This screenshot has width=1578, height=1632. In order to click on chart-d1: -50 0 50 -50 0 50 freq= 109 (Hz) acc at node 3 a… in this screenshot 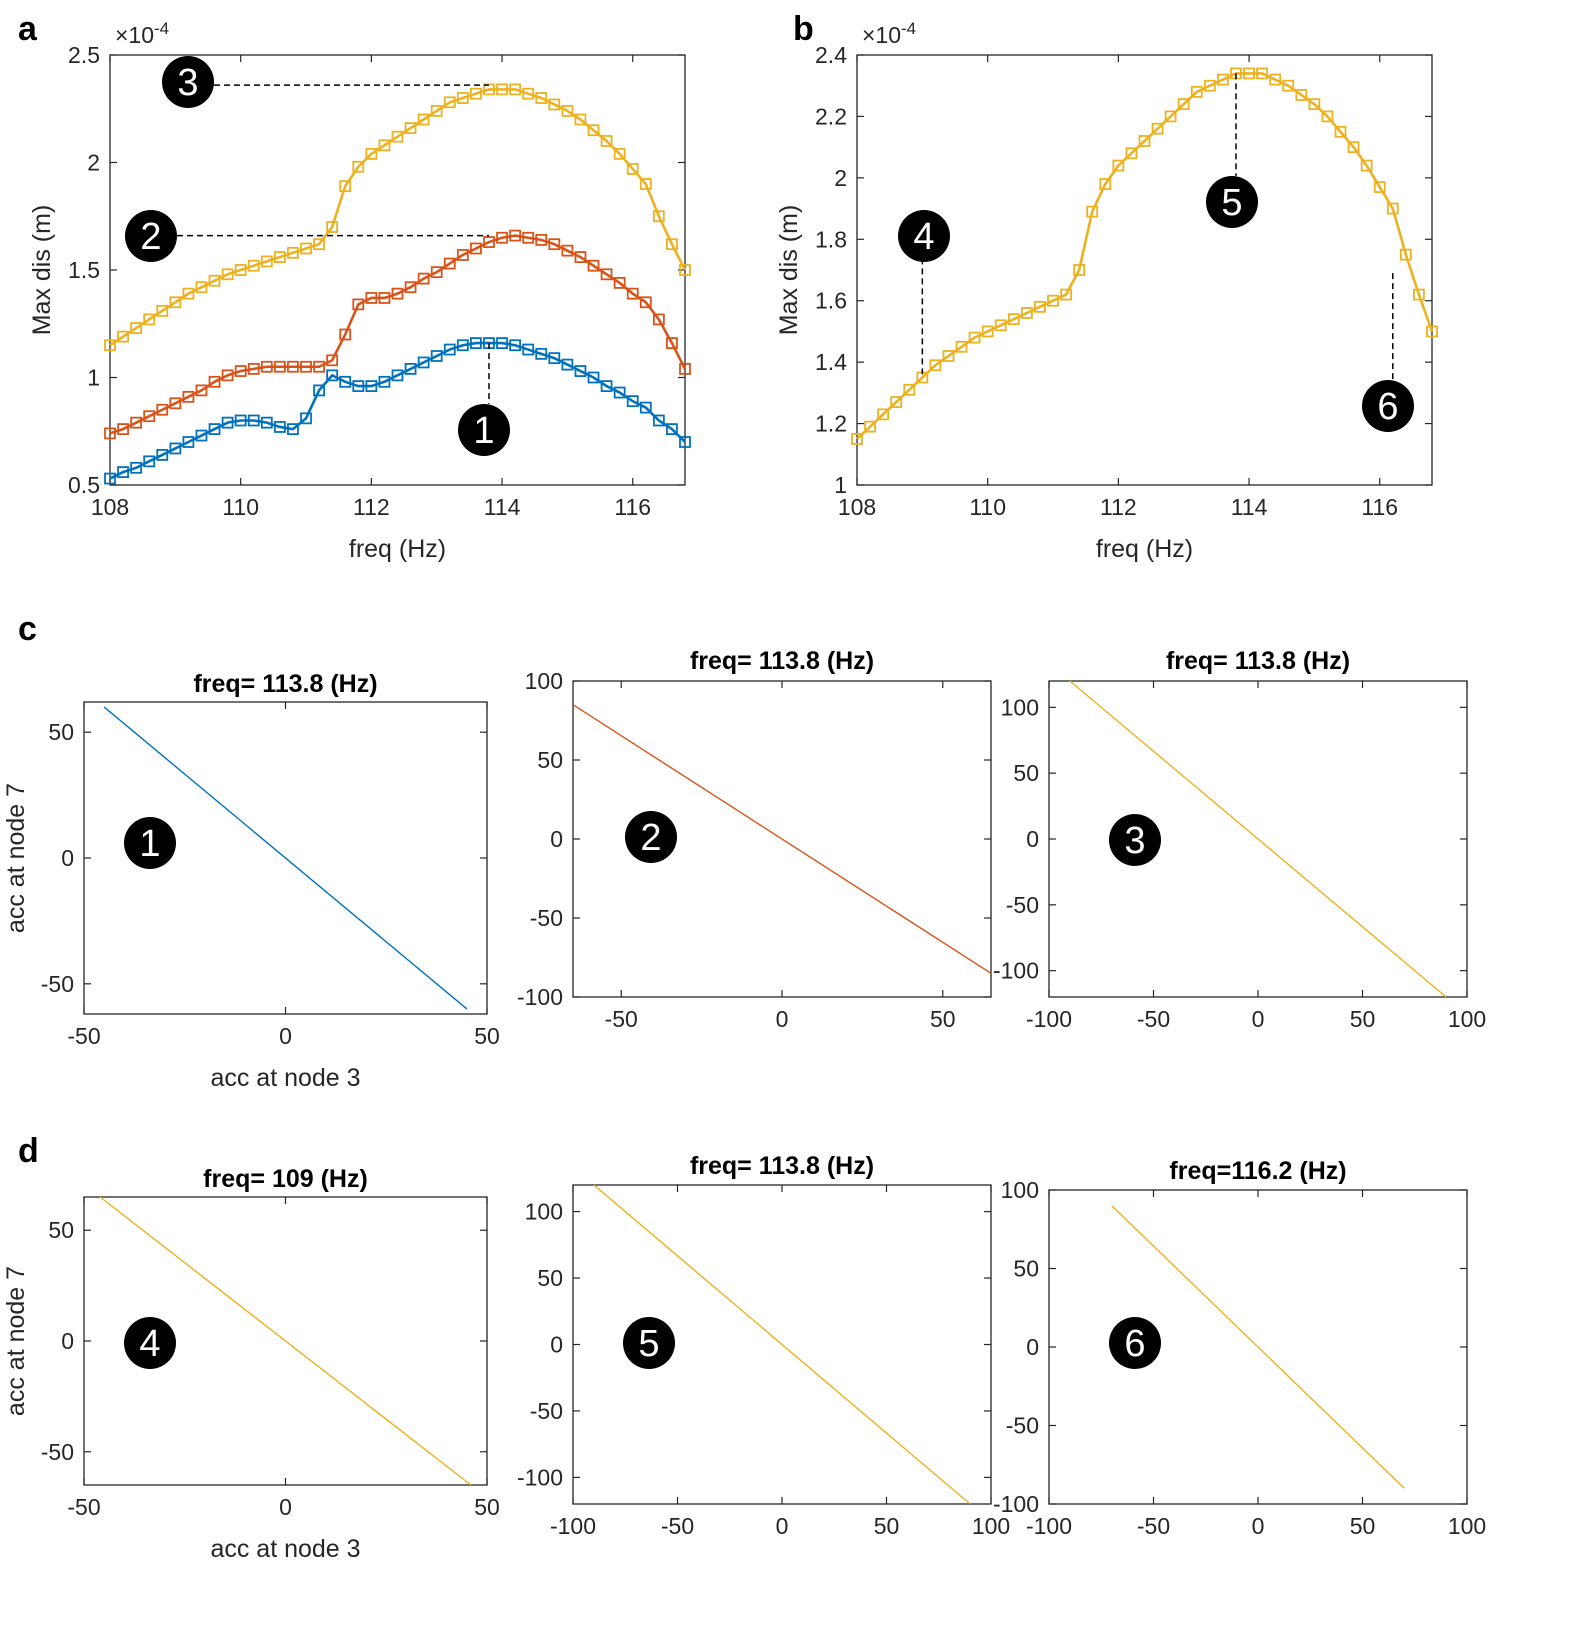, I will do `click(251, 1364)`.